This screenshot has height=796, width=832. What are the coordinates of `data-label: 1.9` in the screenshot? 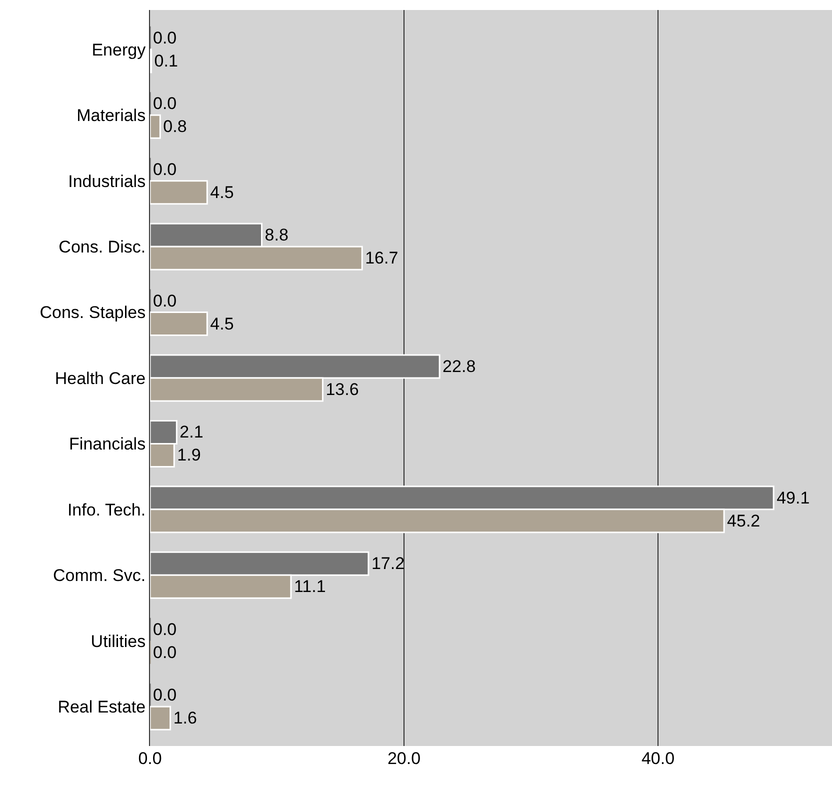 It's located at (189, 455).